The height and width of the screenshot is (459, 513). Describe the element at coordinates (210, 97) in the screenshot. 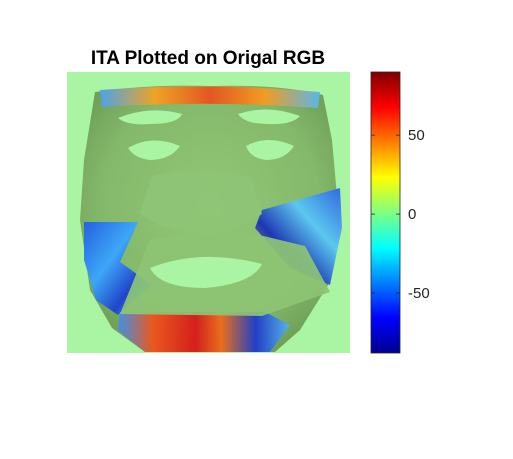

I see `forehead-ita-band` at that location.